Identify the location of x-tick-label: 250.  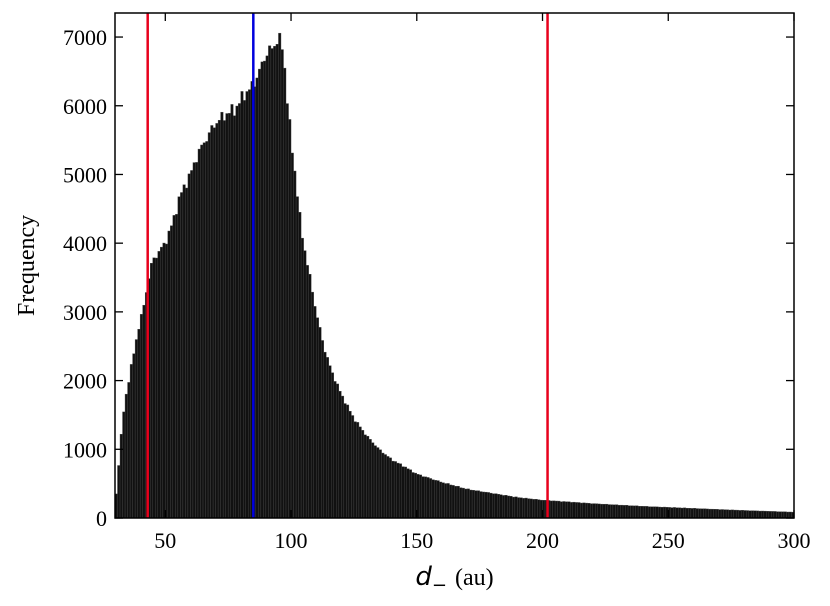
(668, 540).